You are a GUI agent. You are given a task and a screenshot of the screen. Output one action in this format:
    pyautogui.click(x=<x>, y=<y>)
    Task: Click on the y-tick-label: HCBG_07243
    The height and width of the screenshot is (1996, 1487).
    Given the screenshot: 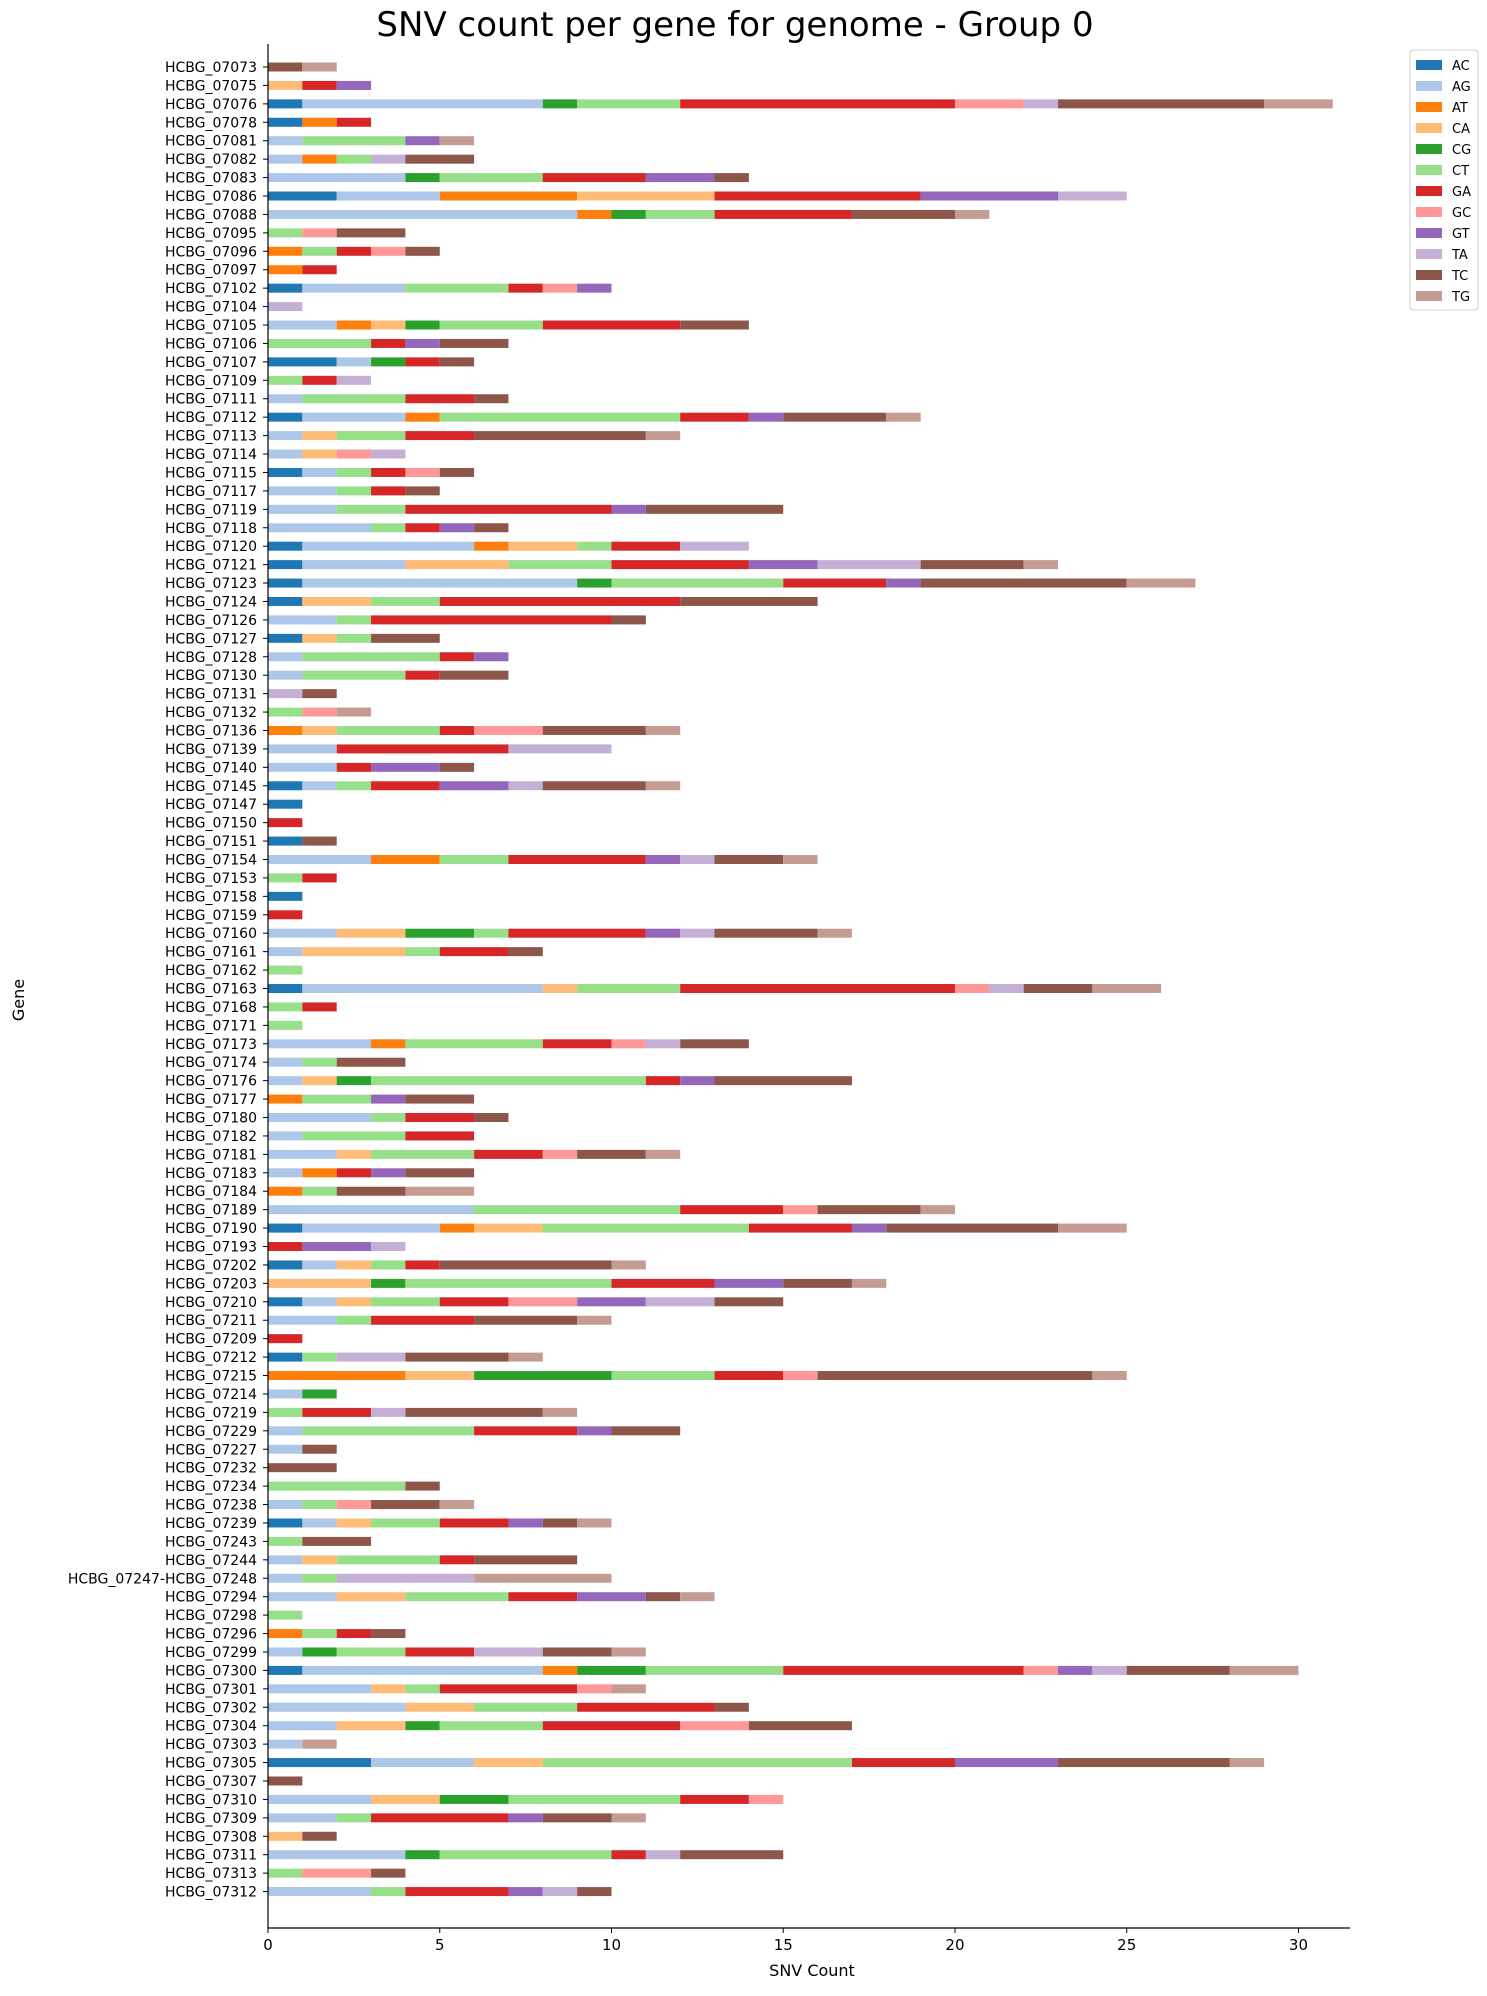 What is the action you would take?
    pyautogui.click(x=211, y=1542)
    